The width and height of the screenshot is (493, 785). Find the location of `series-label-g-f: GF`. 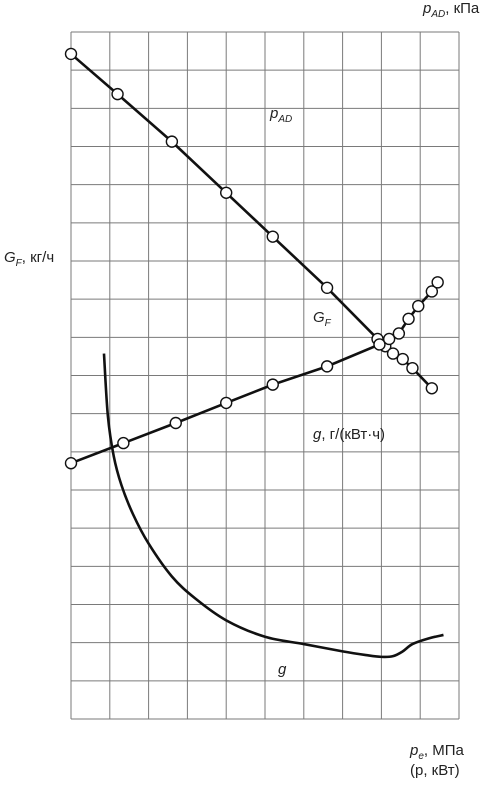

series-label-g-f: GF is located at coordinates (322, 319).